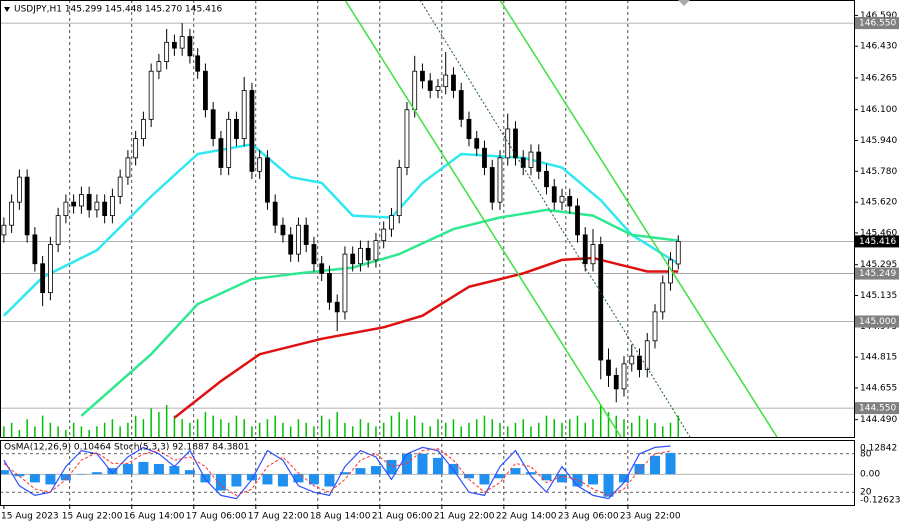 This screenshot has height=525, width=900. Describe the element at coordinates (278, 517) in the screenshot. I see `x-tick-label: 17 Aug 22:00` at that location.